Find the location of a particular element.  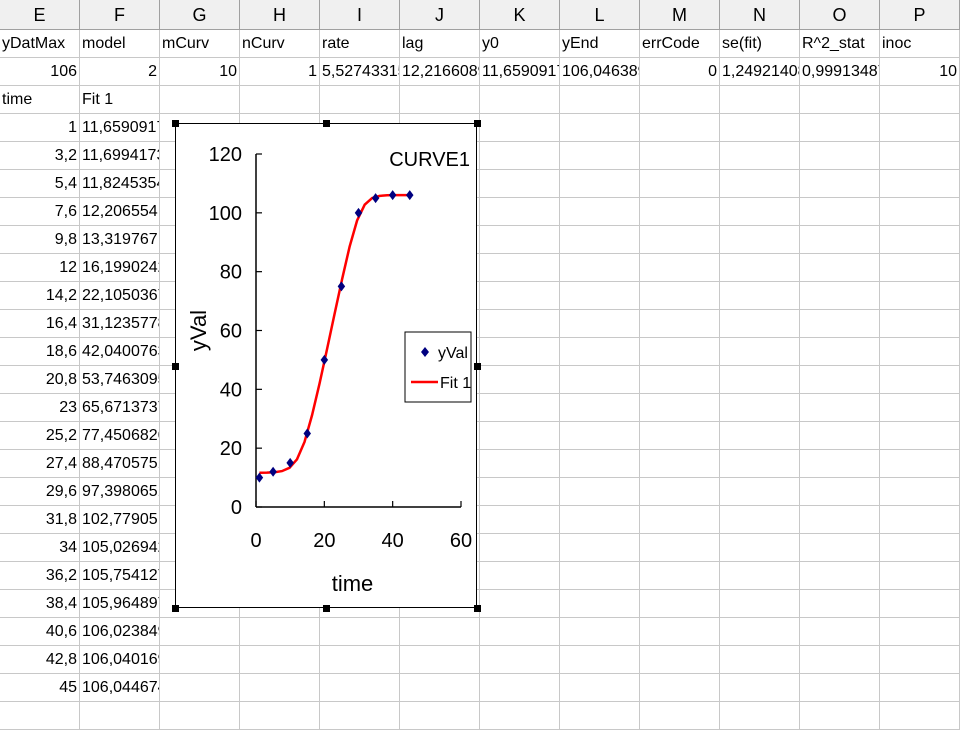

header-cell: model is located at coordinates (120, 44).